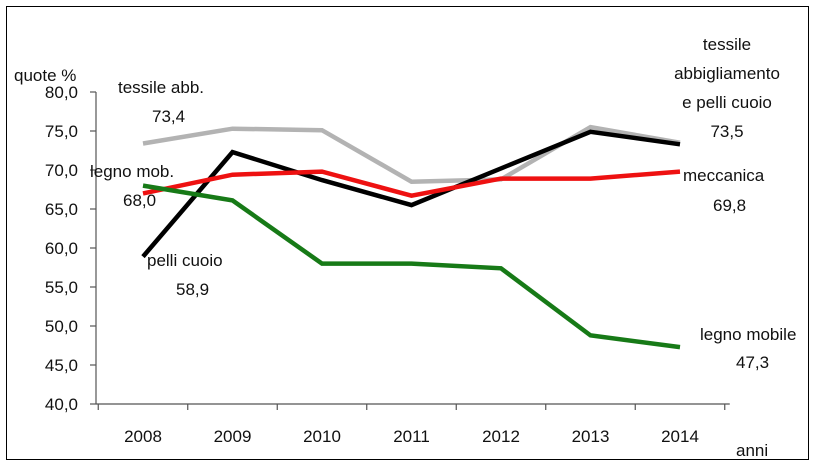 The width and height of the screenshot is (817, 466). Describe the element at coordinates (61, 209) in the screenshot. I see `y-tick-label: 65,0` at that location.